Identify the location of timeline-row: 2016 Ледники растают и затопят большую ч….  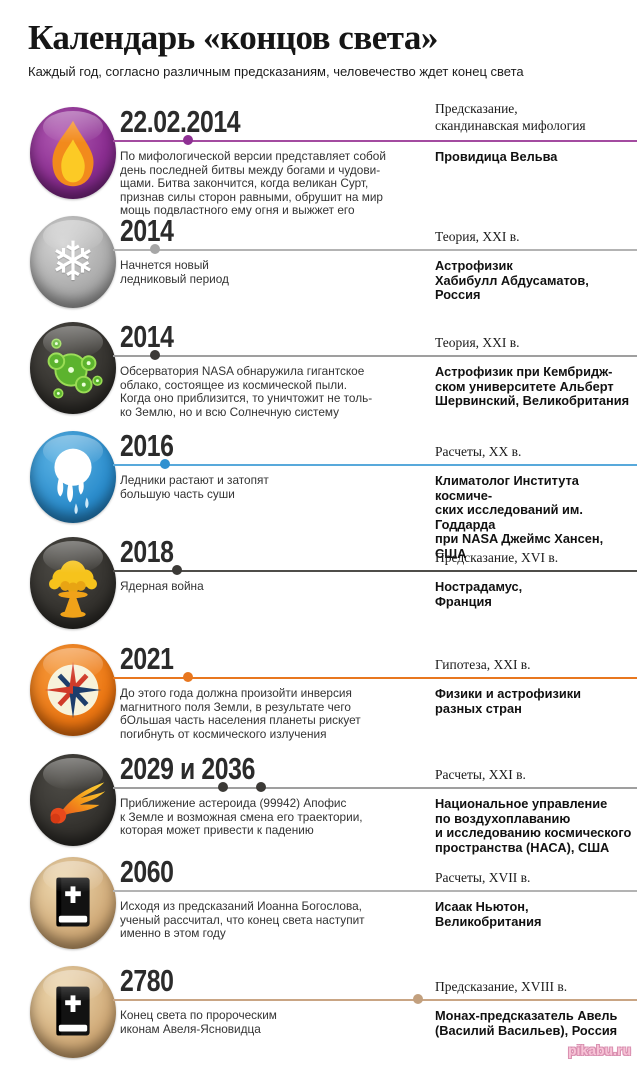
(318, 494).